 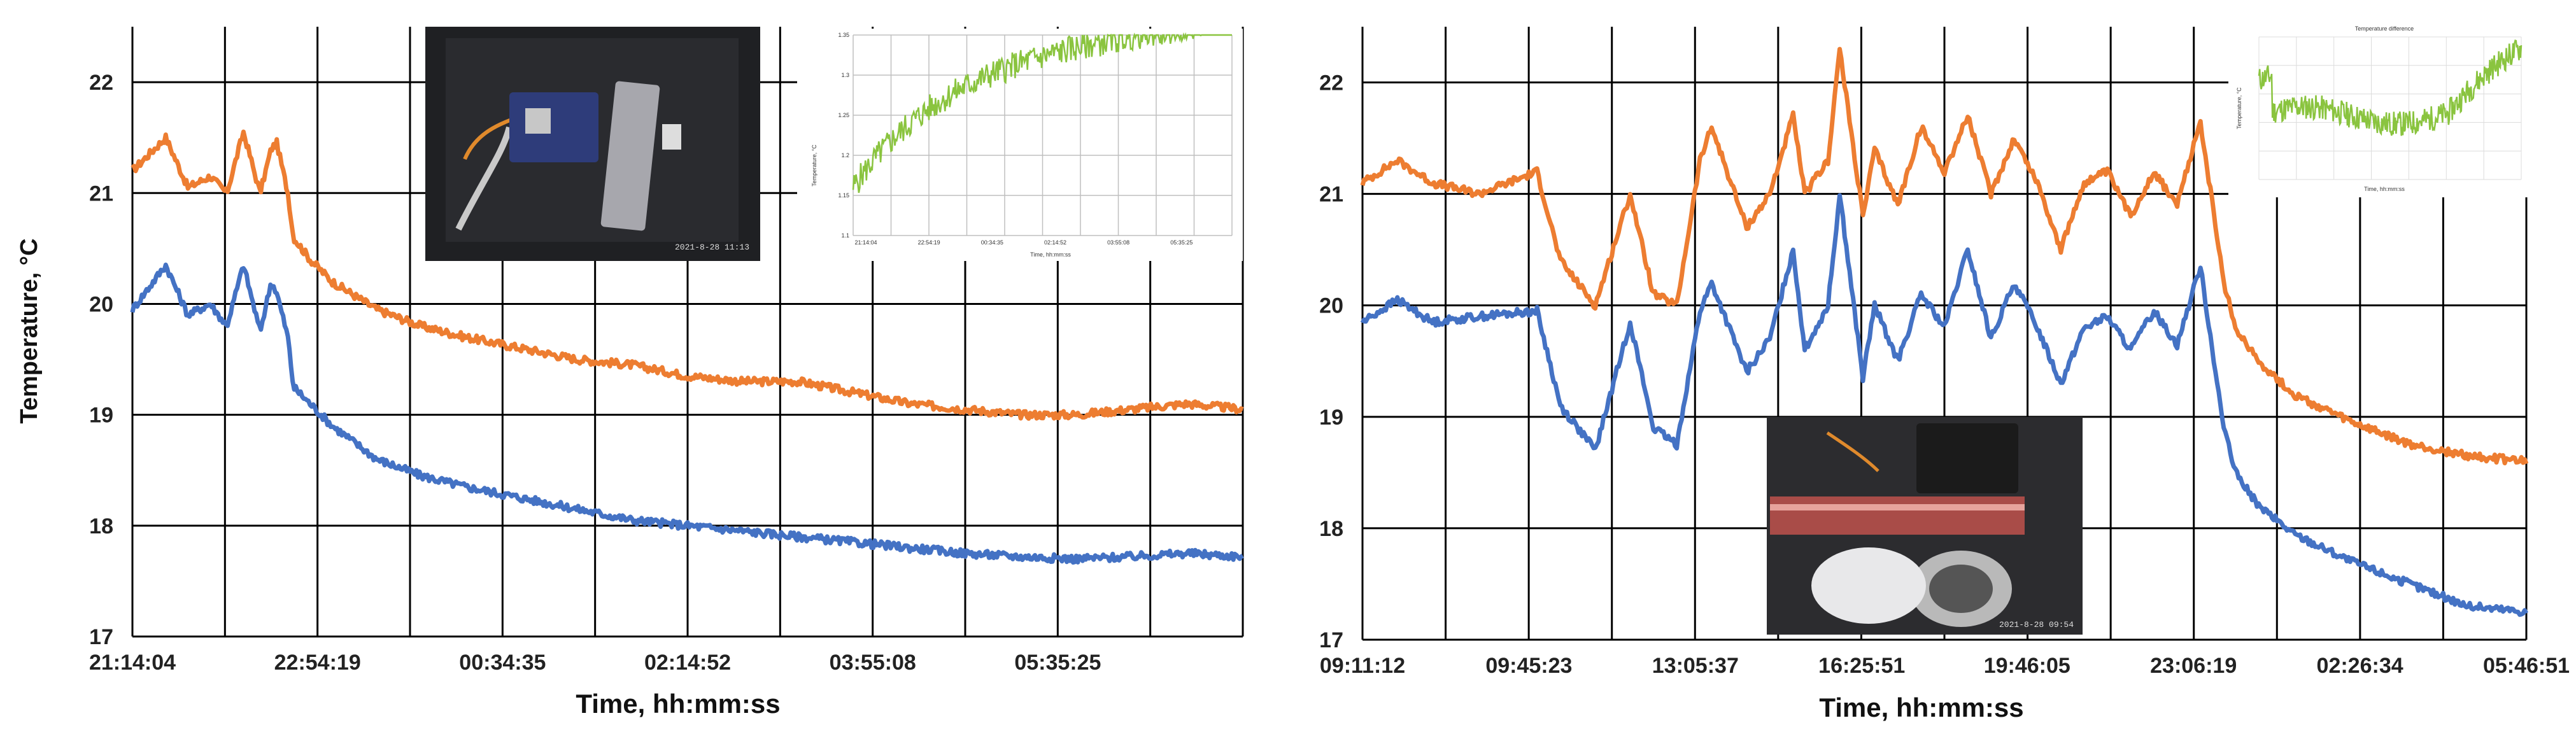 I want to click on x-tick-label: 02:26:34, so click(x=2360, y=666).